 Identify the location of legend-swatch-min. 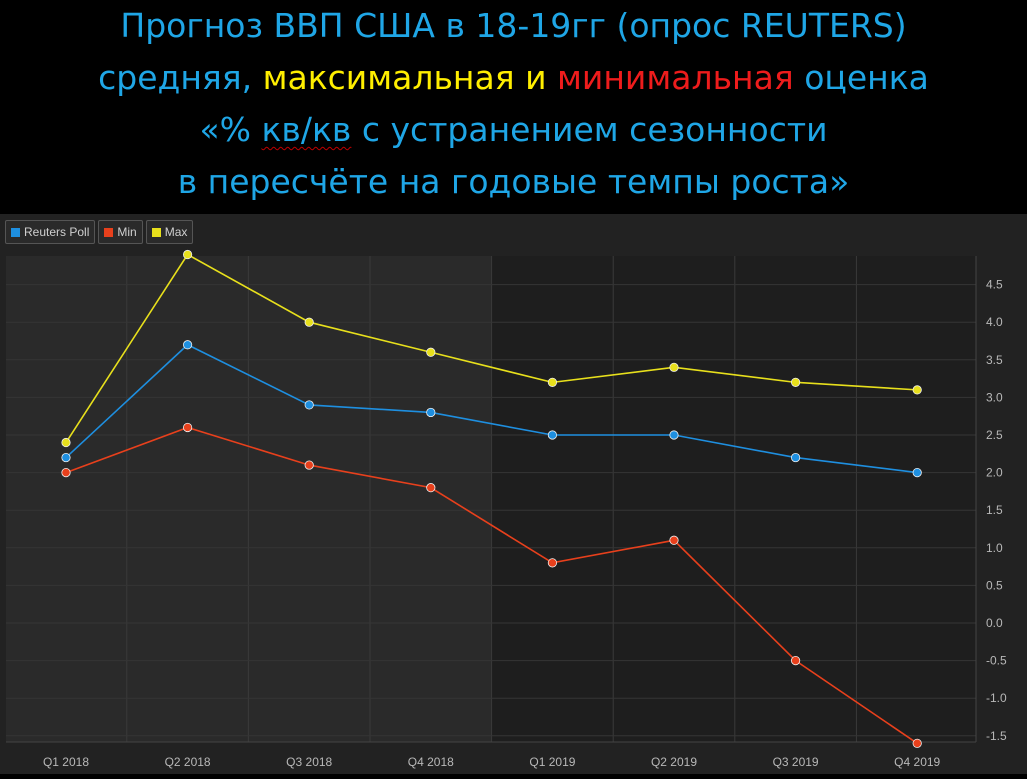
(109, 232).